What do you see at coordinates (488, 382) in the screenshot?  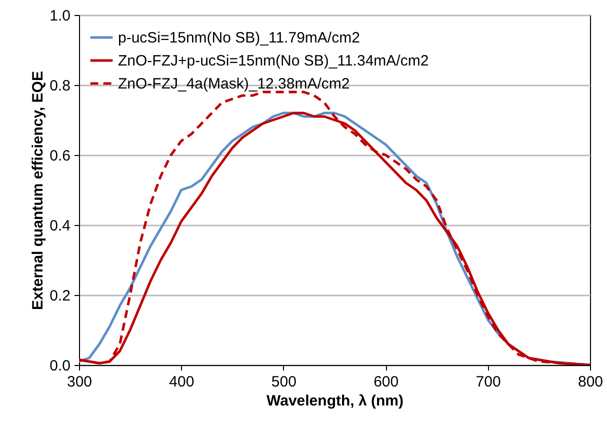 I see `x-tick-label: 700` at bounding box center [488, 382].